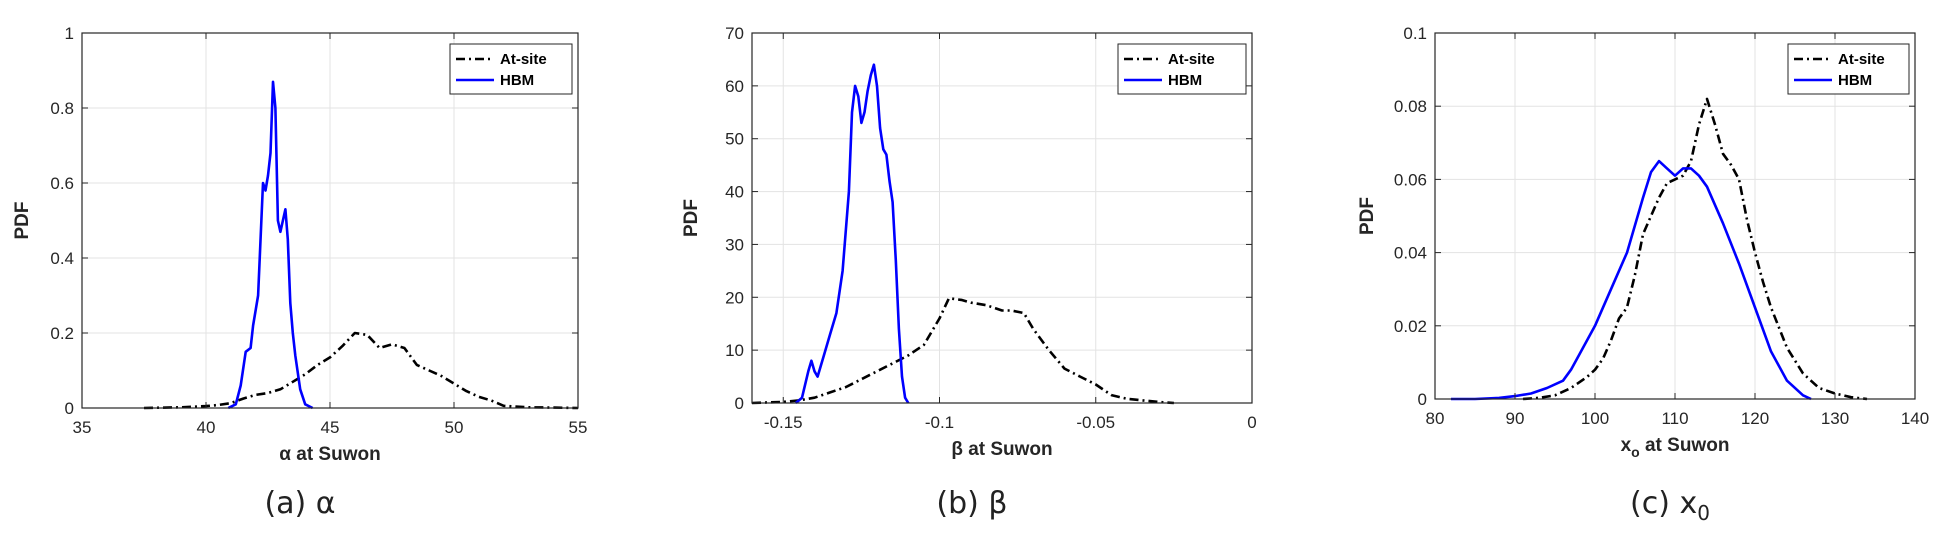  What do you see at coordinates (734, 33) in the screenshot?
I see `y-tick-label: 70` at bounding box center [734, 33].